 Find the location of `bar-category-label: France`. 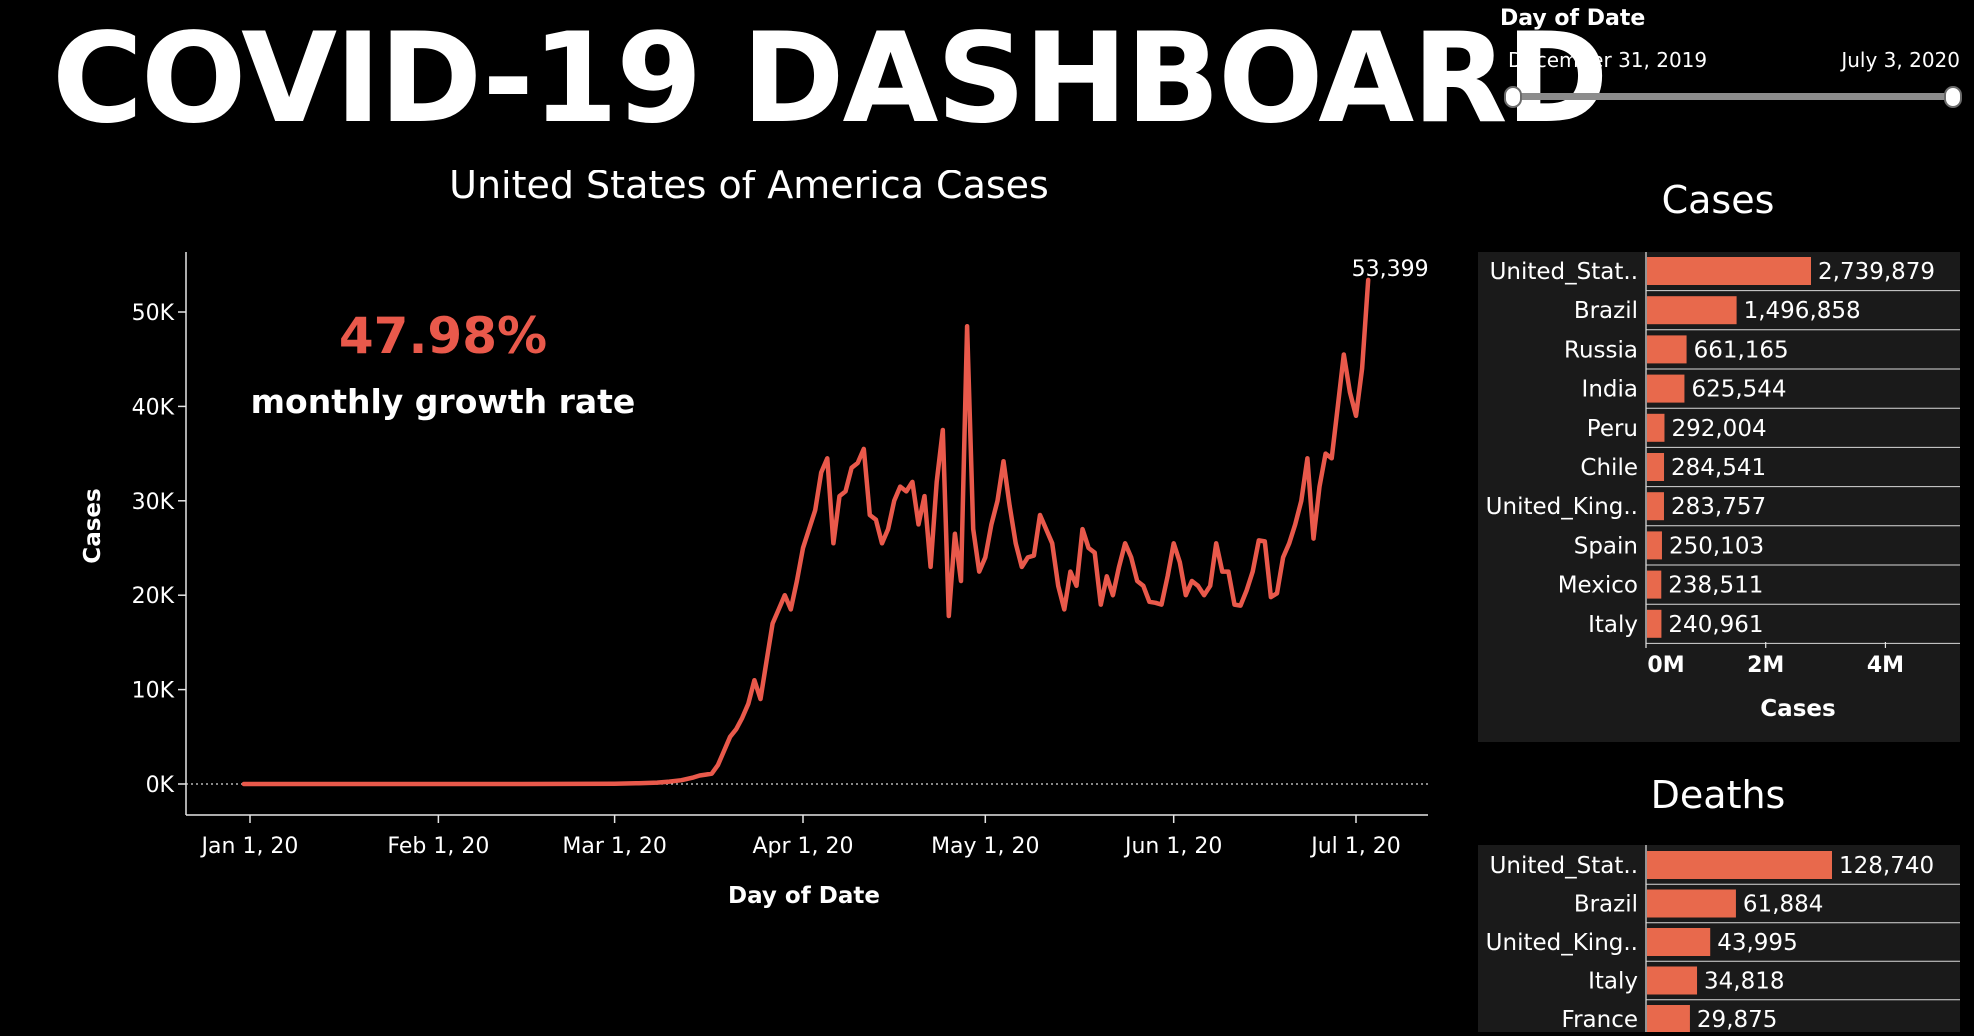

bar-category-label: France is located at coordinates (1600, 1019).